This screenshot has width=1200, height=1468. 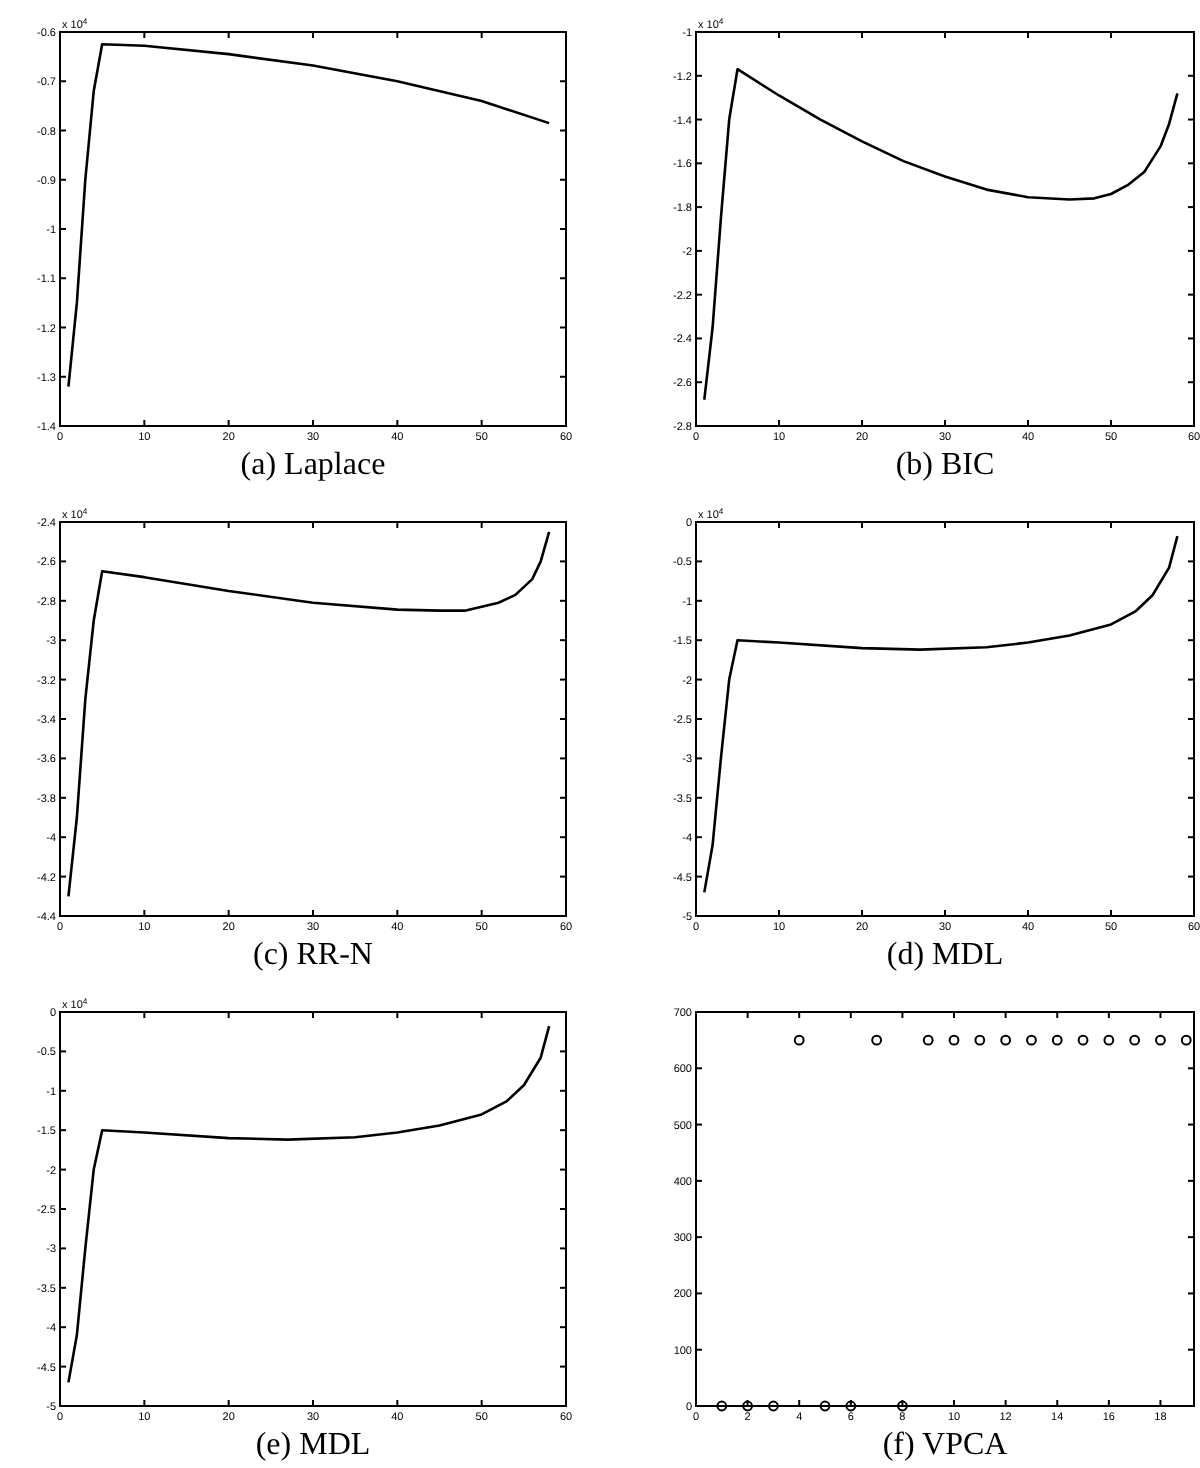 I want to click on text: (e) MDL, so click(x=313, y=1445).